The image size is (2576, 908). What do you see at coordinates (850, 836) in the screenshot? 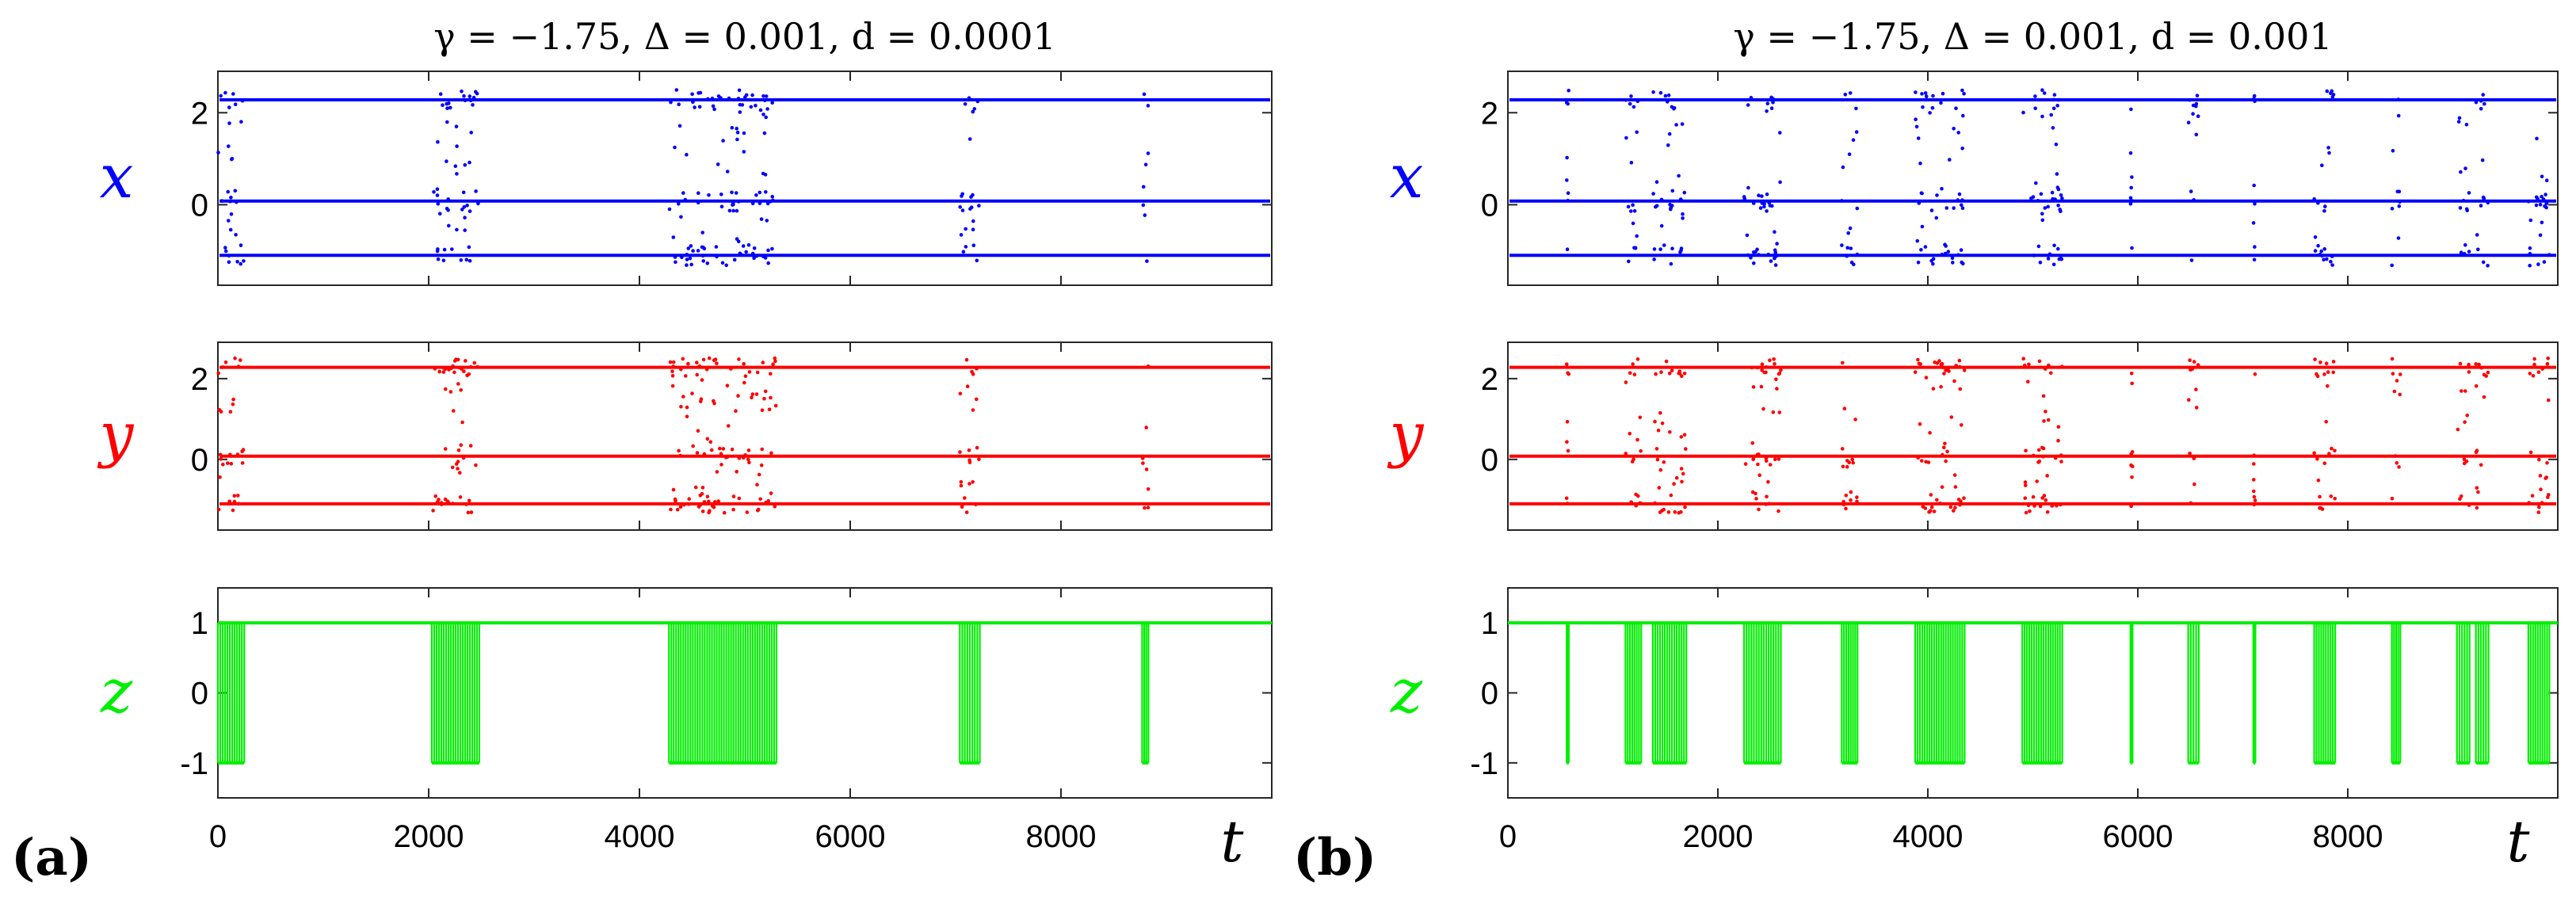
I see `x-tick-label: 6000` at bounding box center [850, 836].